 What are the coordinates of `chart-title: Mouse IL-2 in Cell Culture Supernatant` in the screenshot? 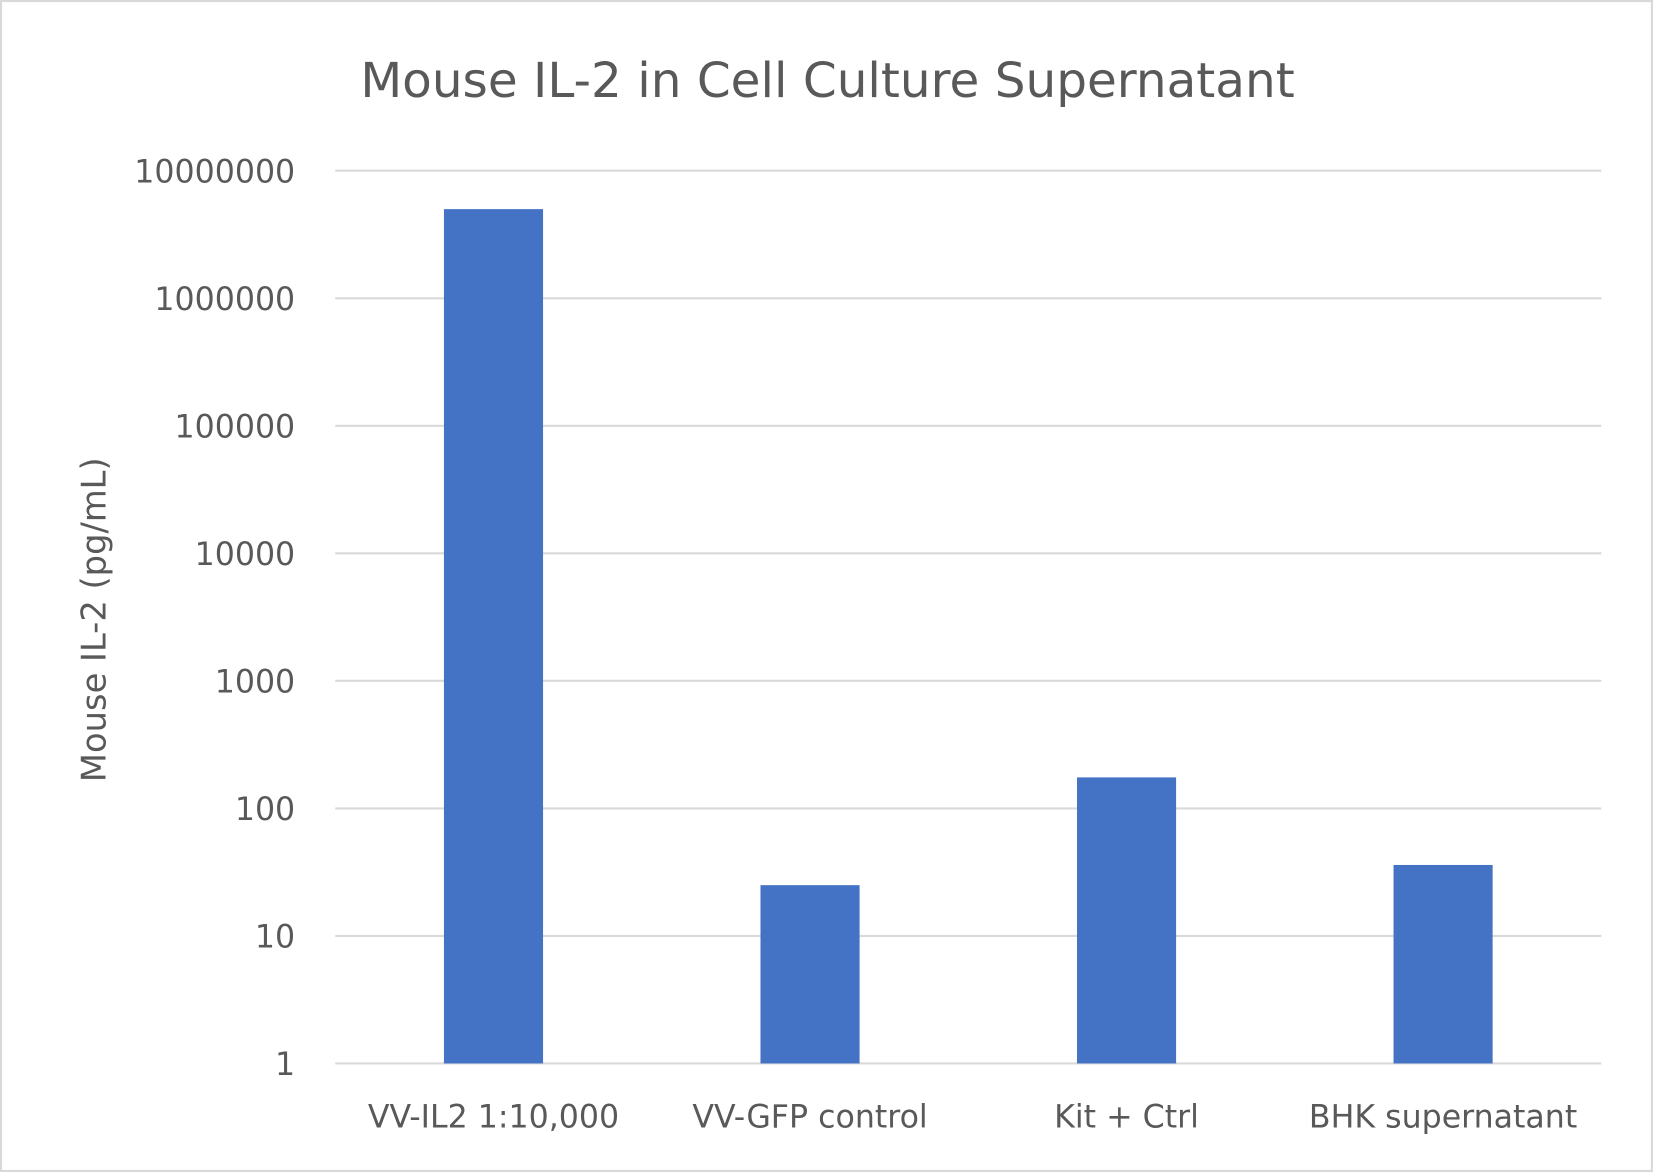 It's located at (827, 81).